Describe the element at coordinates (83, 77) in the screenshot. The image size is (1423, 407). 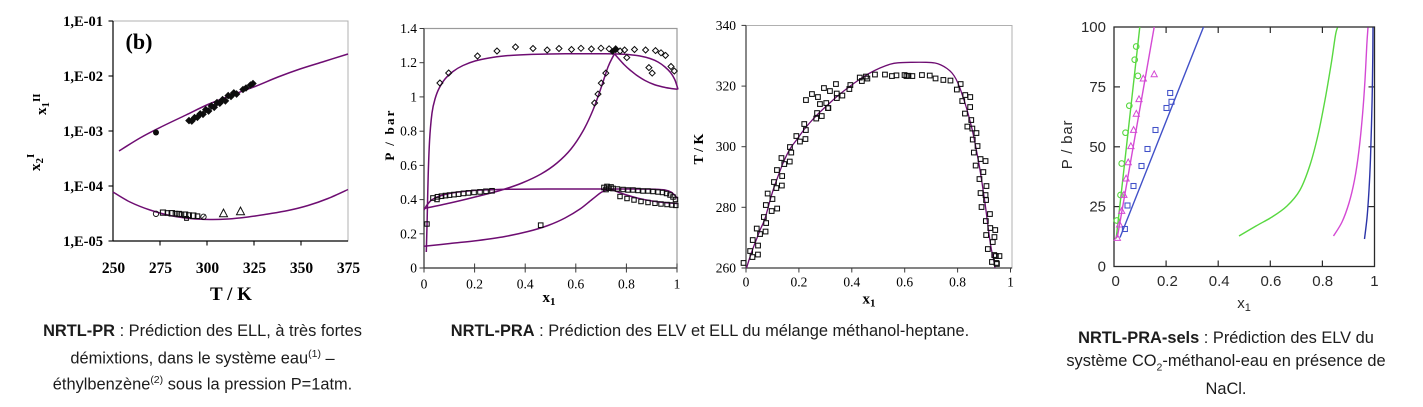
I see `svg-text: 1,E-02` at that location.